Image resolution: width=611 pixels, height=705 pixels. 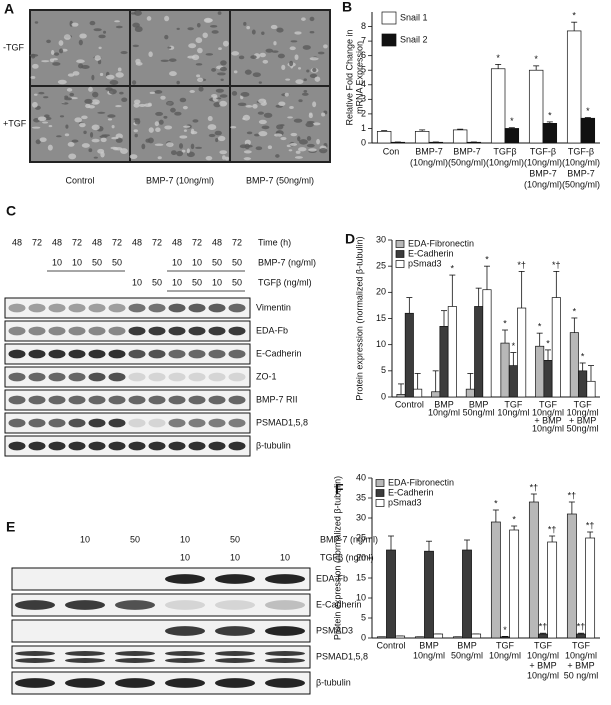 I want to click on header-label: BMP-7 (ng/ml), so click(x=287, y=262).